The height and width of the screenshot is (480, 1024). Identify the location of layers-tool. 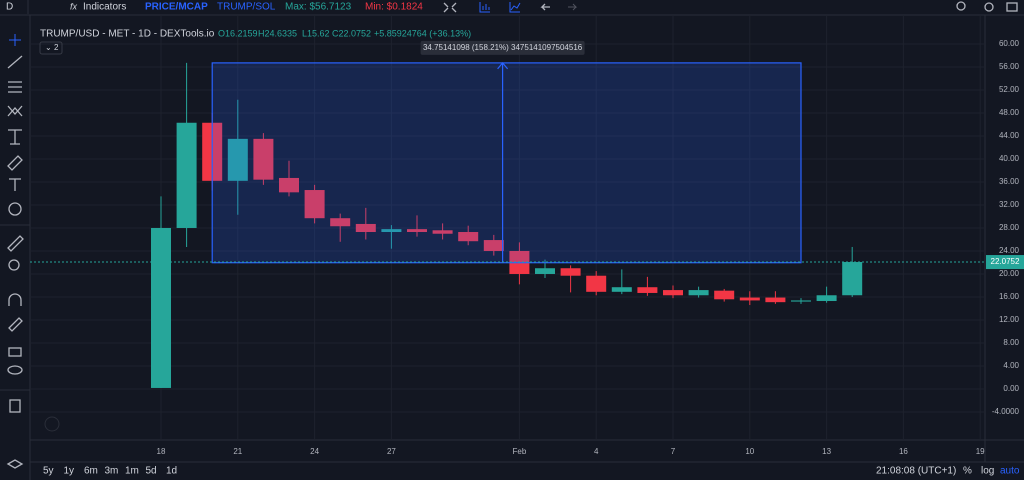
(15, 464).